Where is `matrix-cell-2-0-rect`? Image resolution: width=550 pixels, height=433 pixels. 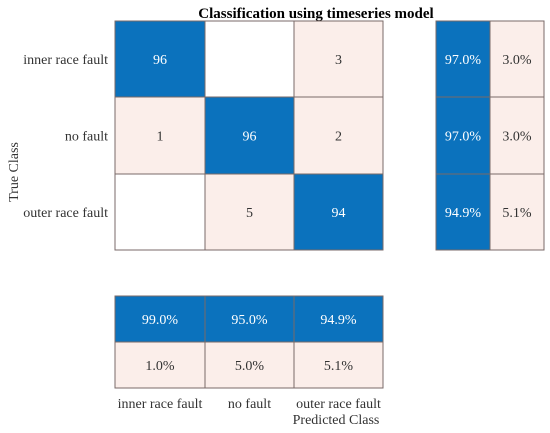 matrix-cell-2-0-rect is located at coordinates (160, 212).